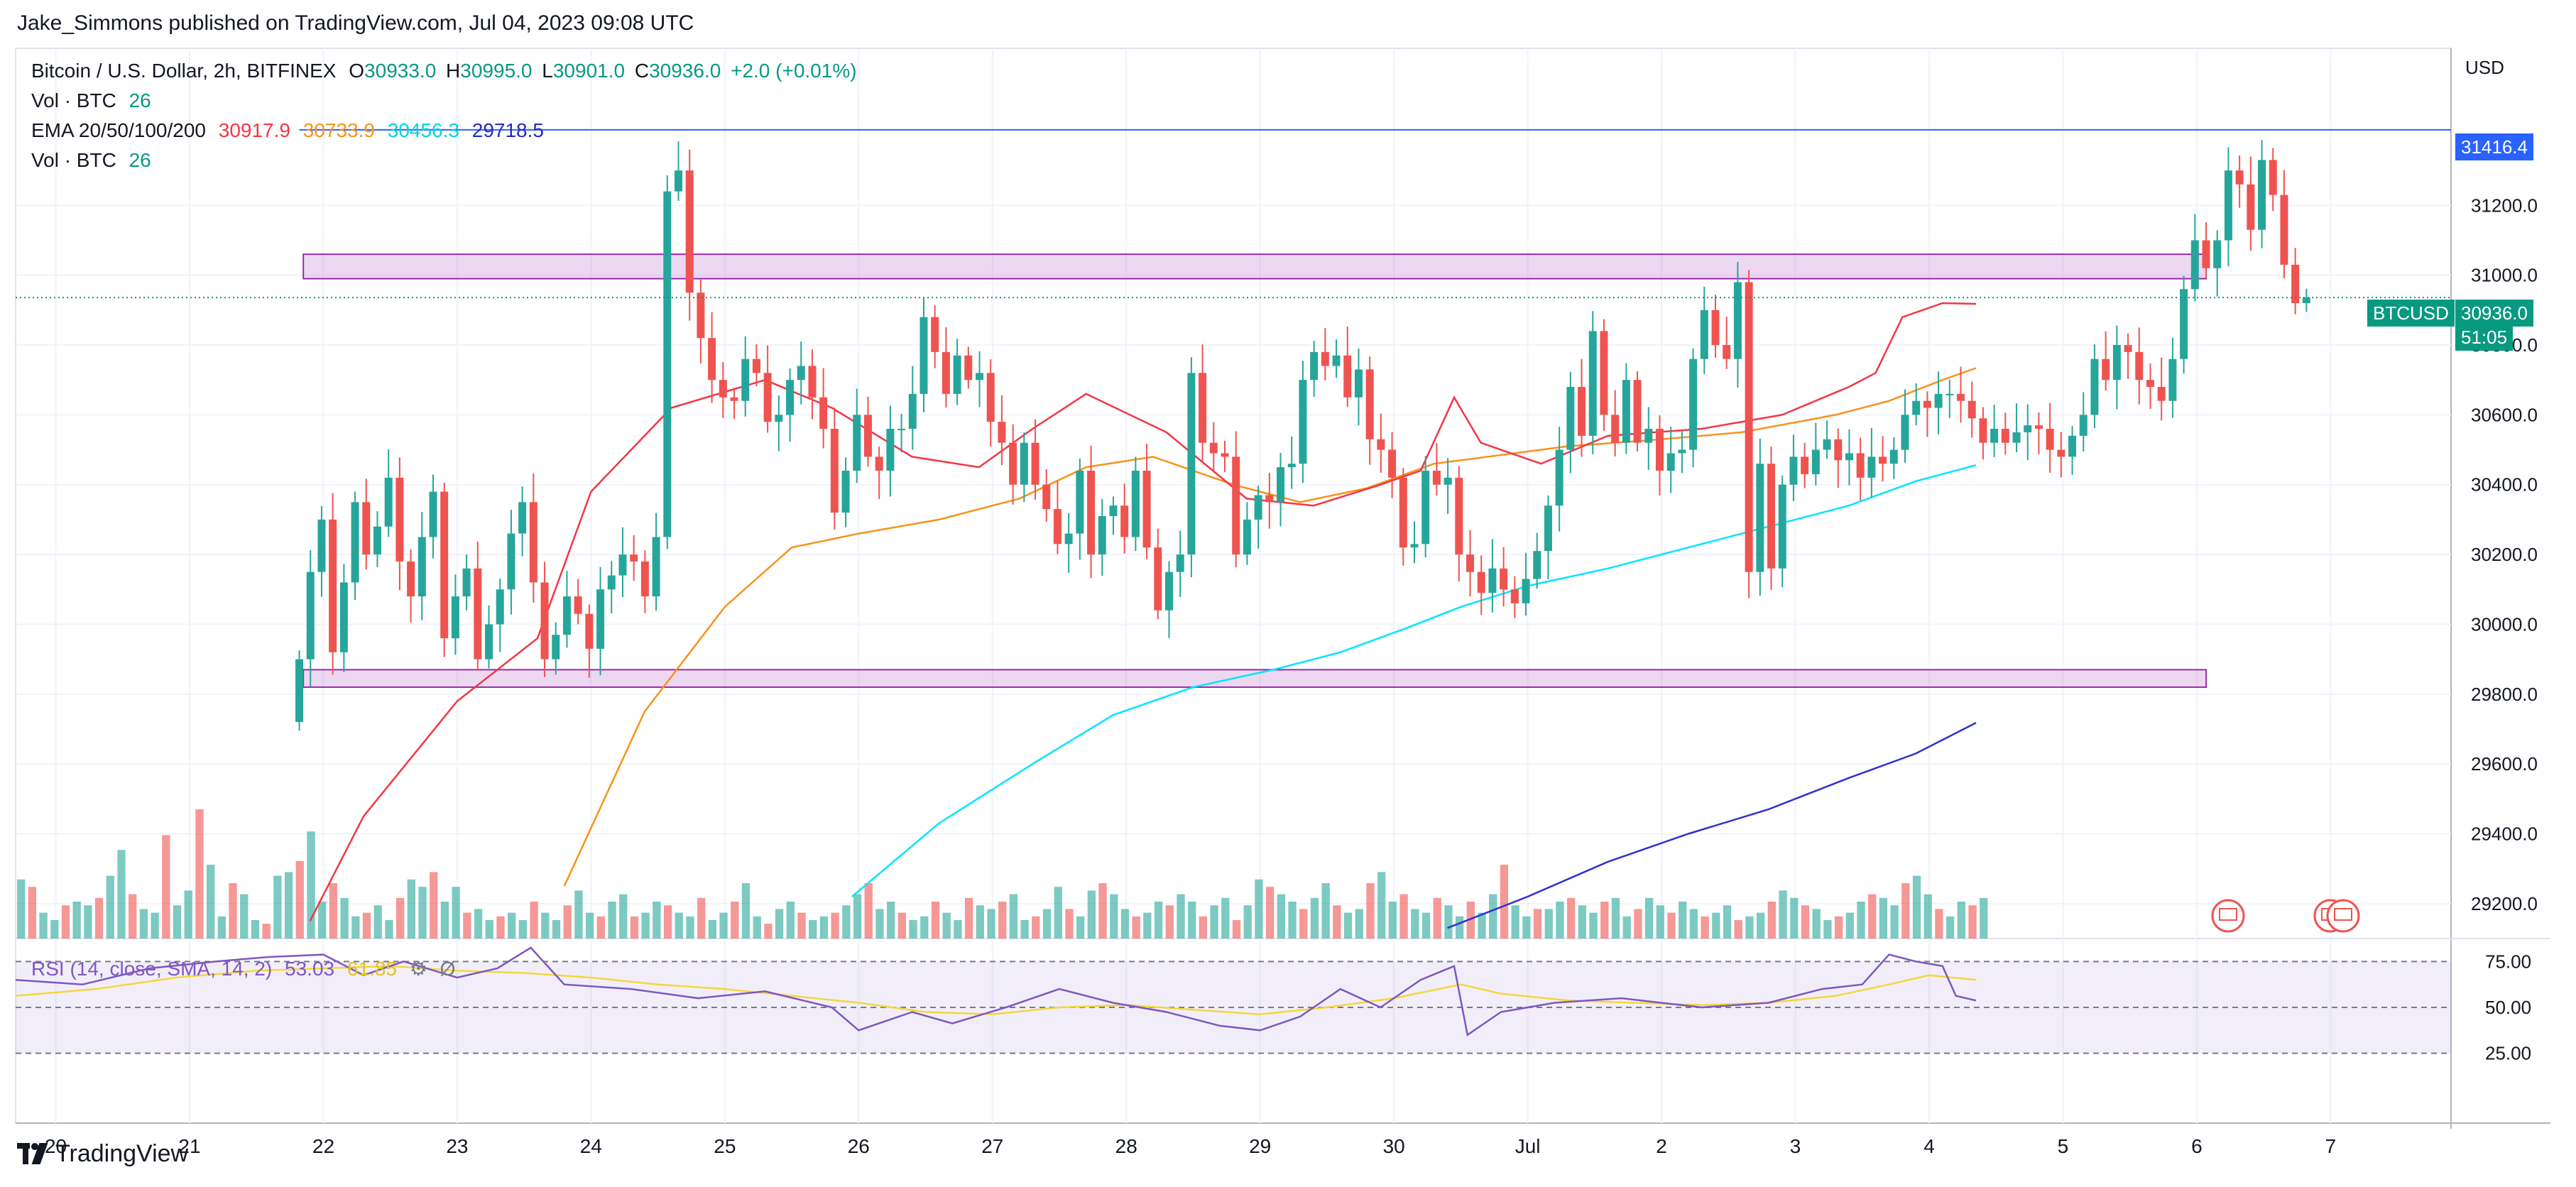  I want to click on x-tick-label: 4, so click(1929, 1146).